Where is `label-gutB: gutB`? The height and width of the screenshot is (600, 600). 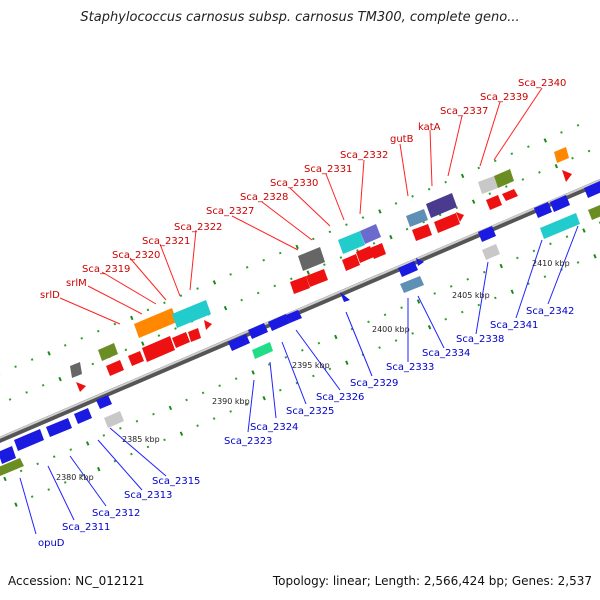
label-gutB: gutB is located at coordinates (402, 139).